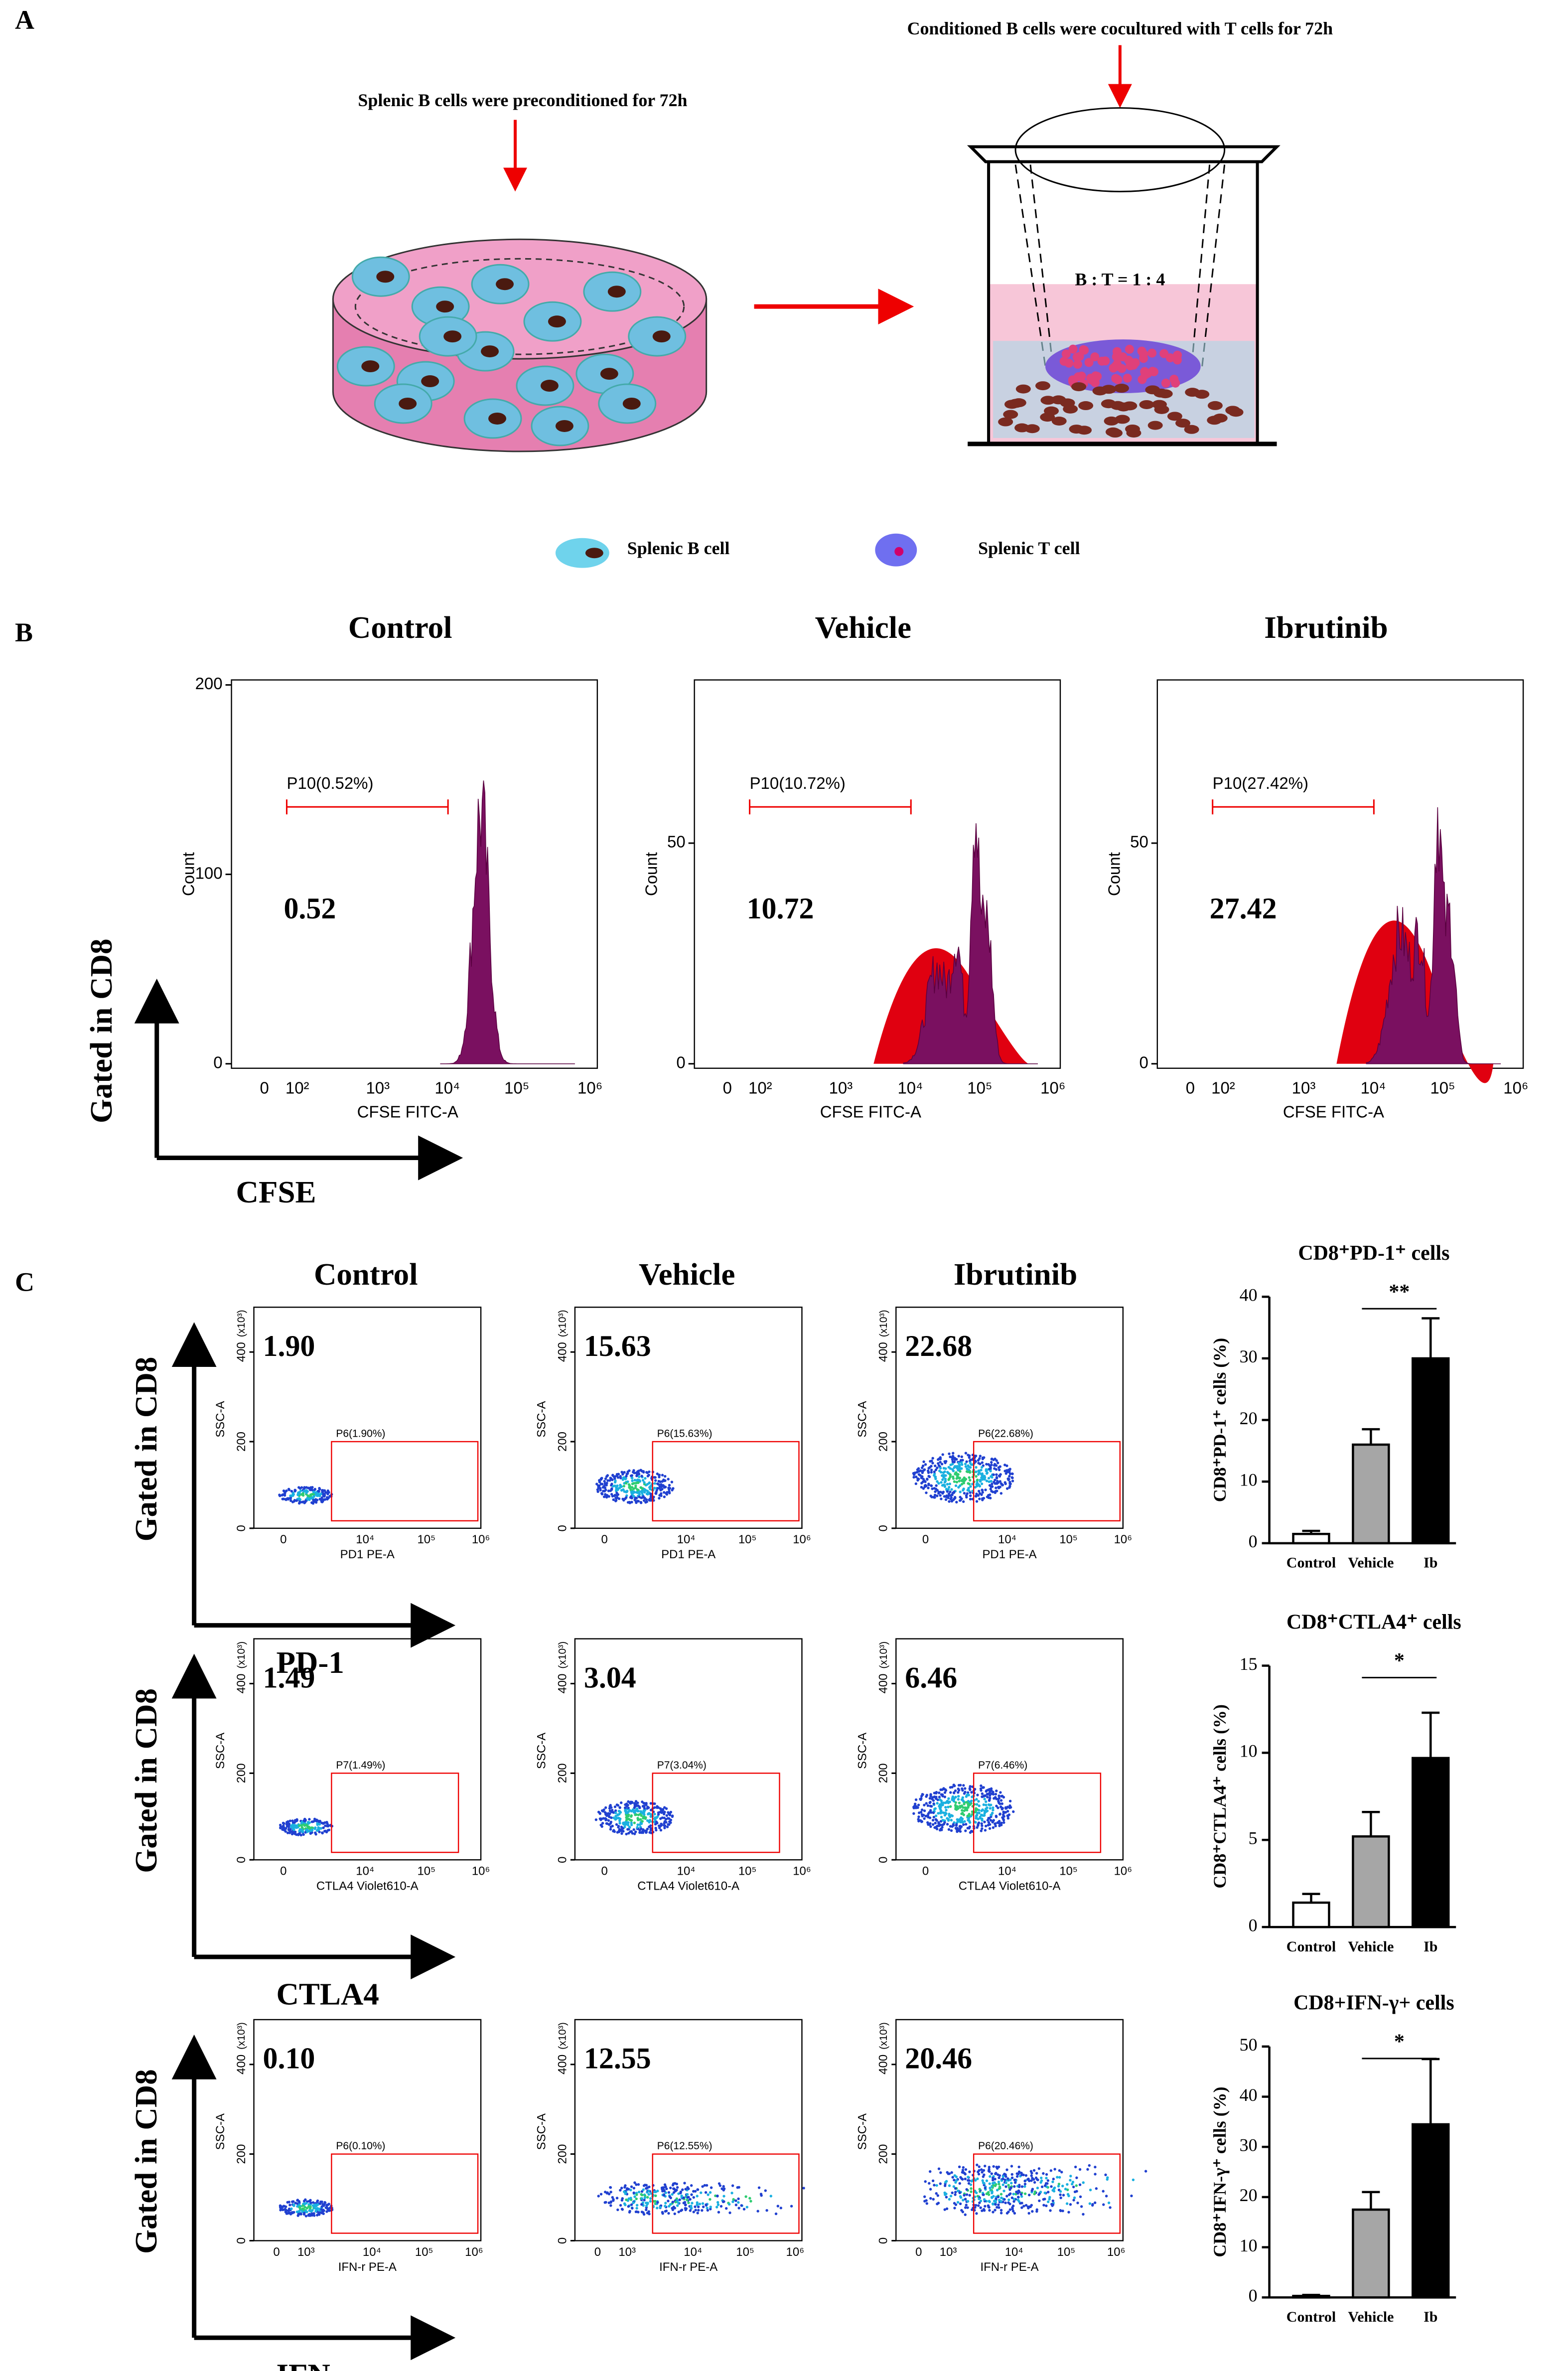 Image resolution: width=1568 pixels, height=2371 pixels. Describe the element at coordinates (1374, 1253) in the screenshot. I see `chart-title: CD8⁺PD-1⁺ cells` at that location.